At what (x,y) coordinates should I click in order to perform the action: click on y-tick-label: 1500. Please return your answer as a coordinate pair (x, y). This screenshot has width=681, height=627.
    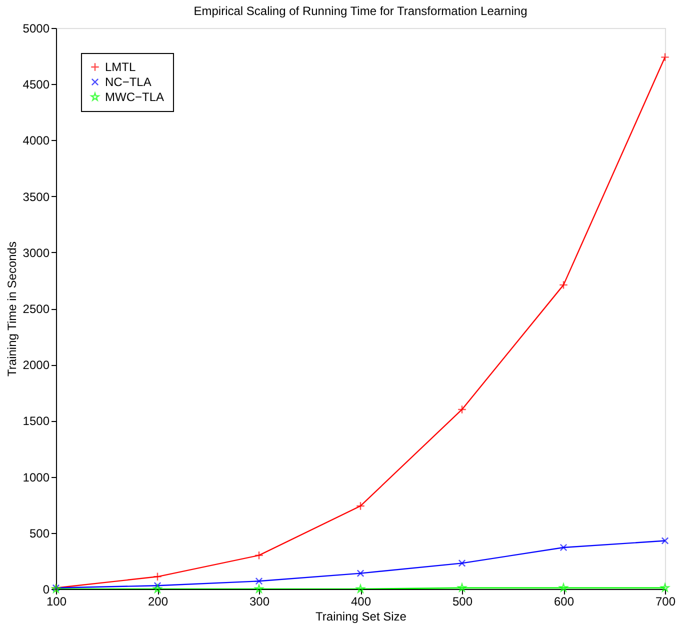
    Looking at the image, I should click on (36, 421).